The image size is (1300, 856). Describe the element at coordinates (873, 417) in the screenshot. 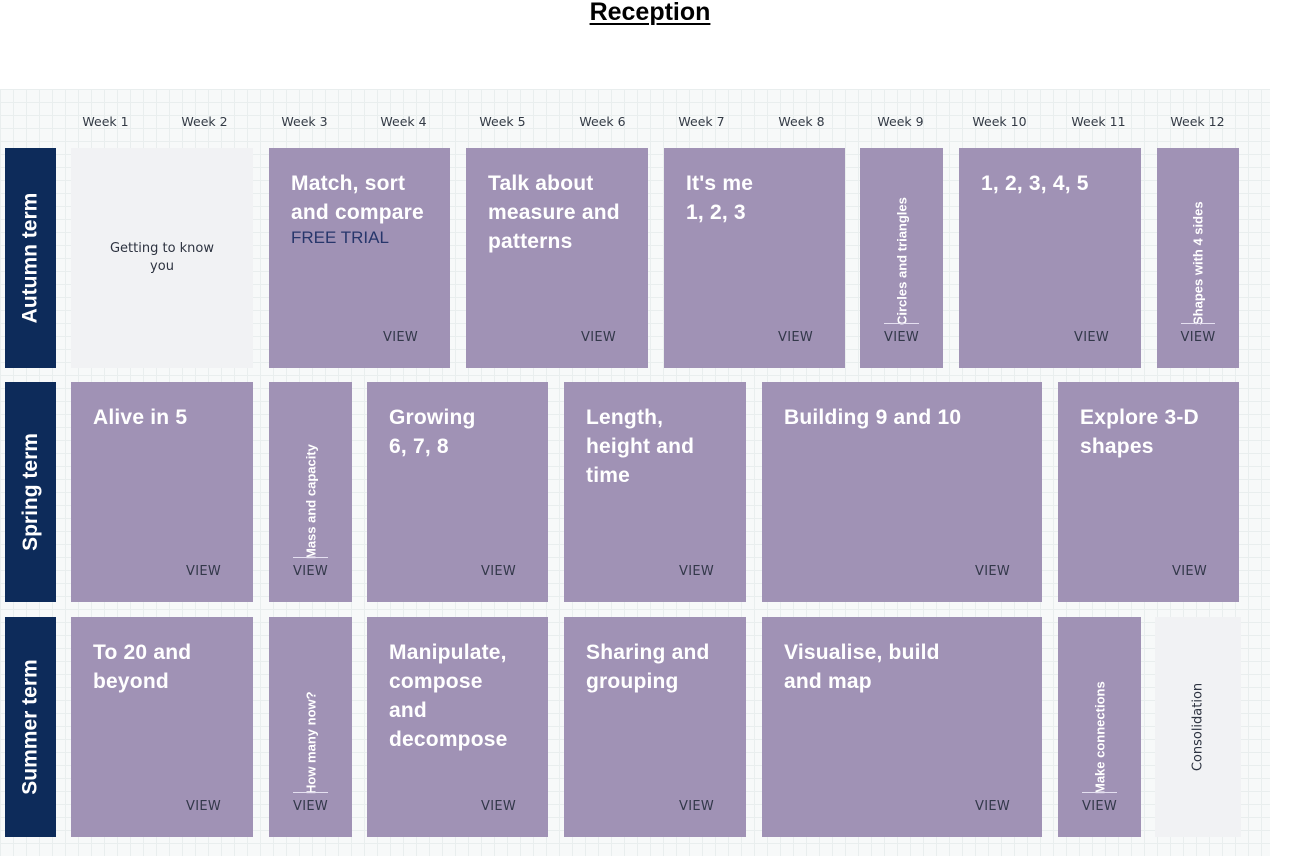

I see `block-title: Building 9 and 10` at that location.